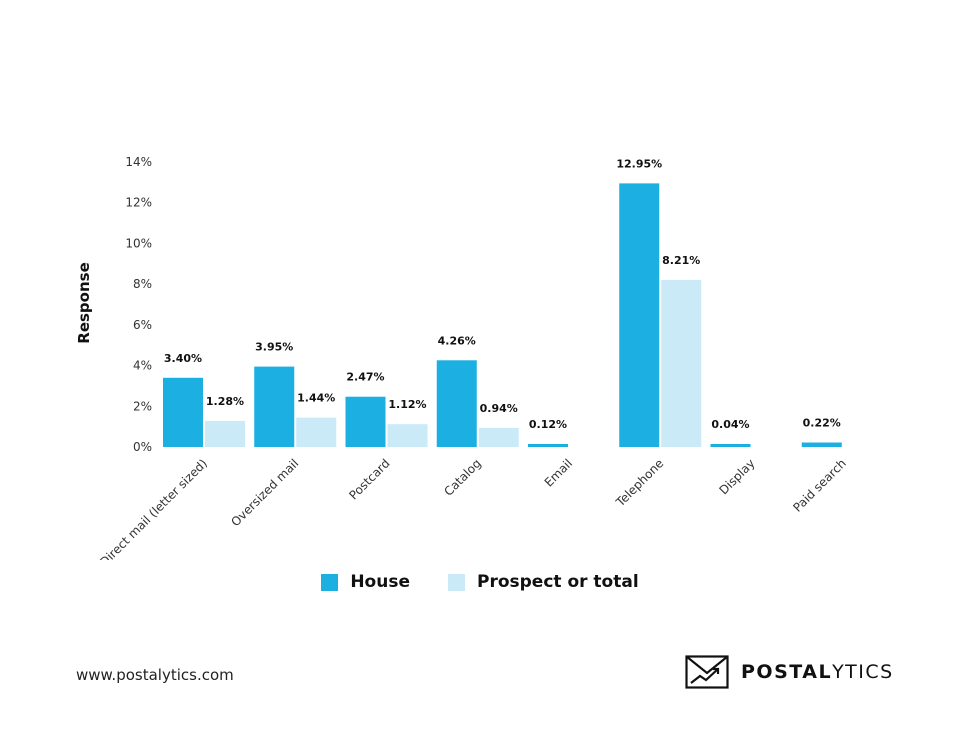 The width and height of the screenshot is (960, 750). What do you see at coordinates (142, 447) in the screenshot?
I see `y-tick-label: 0%` at bounding box center [142, 447].